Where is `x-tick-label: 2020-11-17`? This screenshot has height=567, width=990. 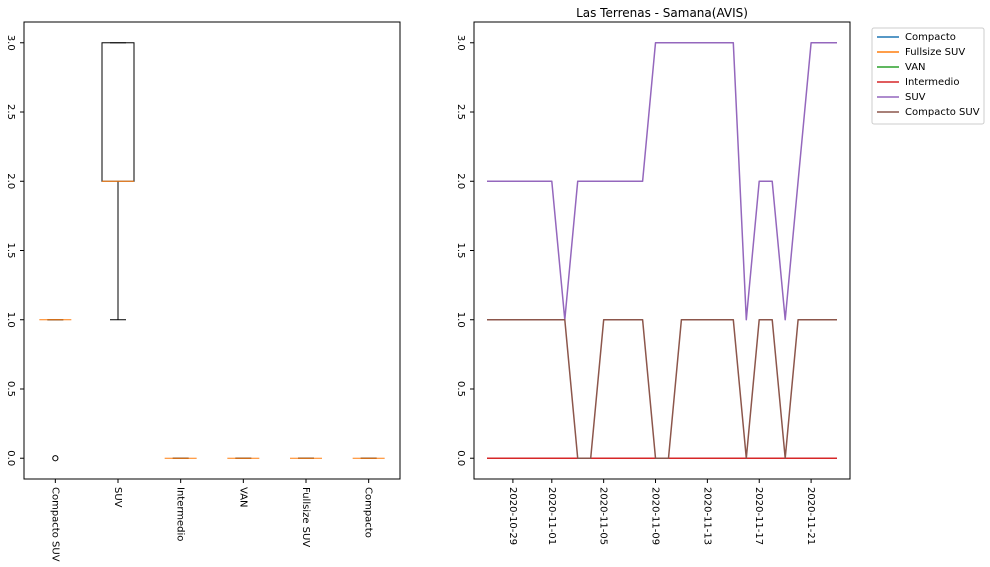
x-tick-label: 2020-11-17 is located at coordinates (758, 516).